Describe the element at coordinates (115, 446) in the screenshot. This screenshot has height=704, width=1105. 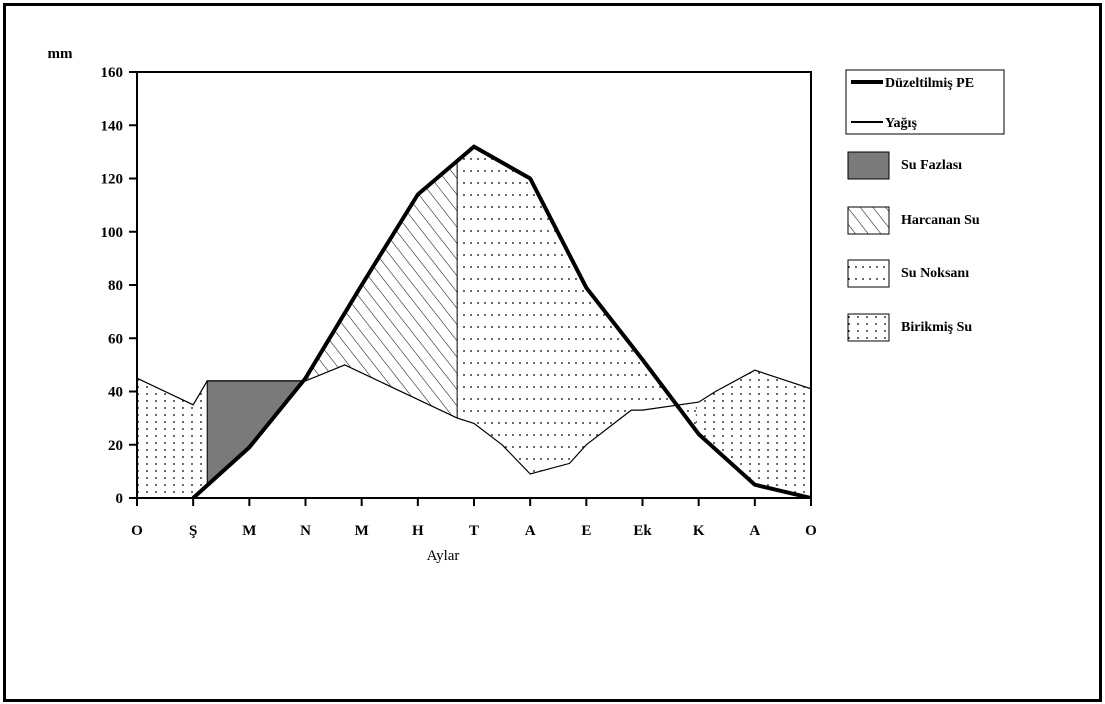
I see `y-tick-label: 20` at that location.